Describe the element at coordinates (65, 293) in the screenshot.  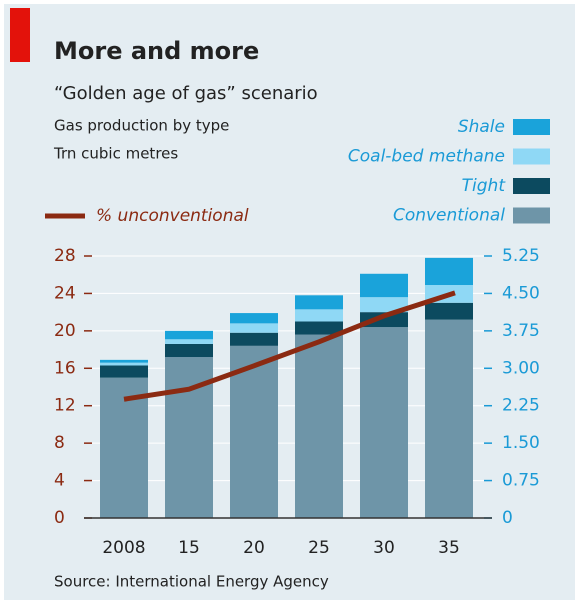
I see `y-tick-label: 24` at that location.